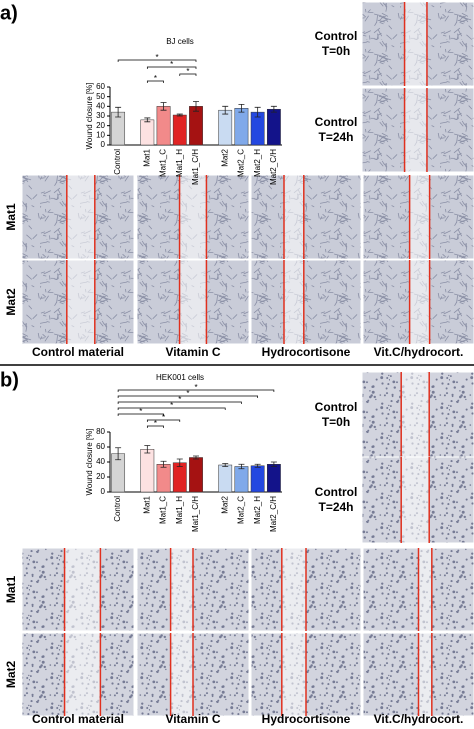  What do you see at coordinates (195, 167) in the screenshot?
I see `x-tick-label: Mat1_C/H` at bounding box center [195, 167].